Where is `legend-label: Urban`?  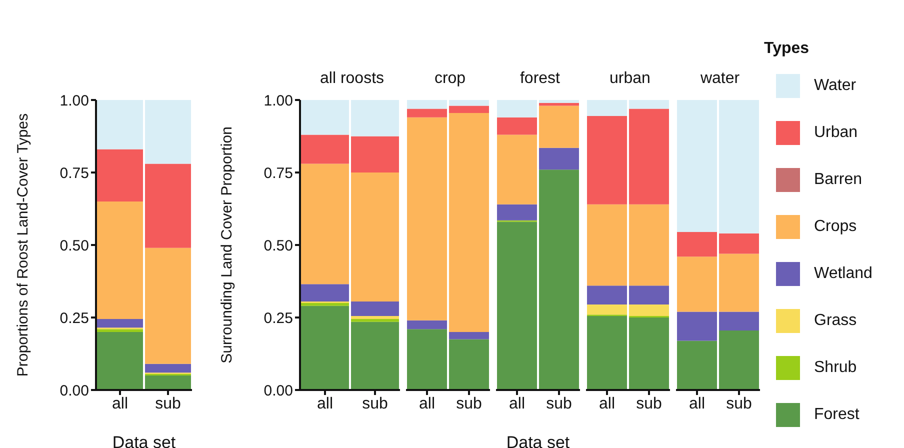
legend-label: Urban is located at coordinates (836, 133).